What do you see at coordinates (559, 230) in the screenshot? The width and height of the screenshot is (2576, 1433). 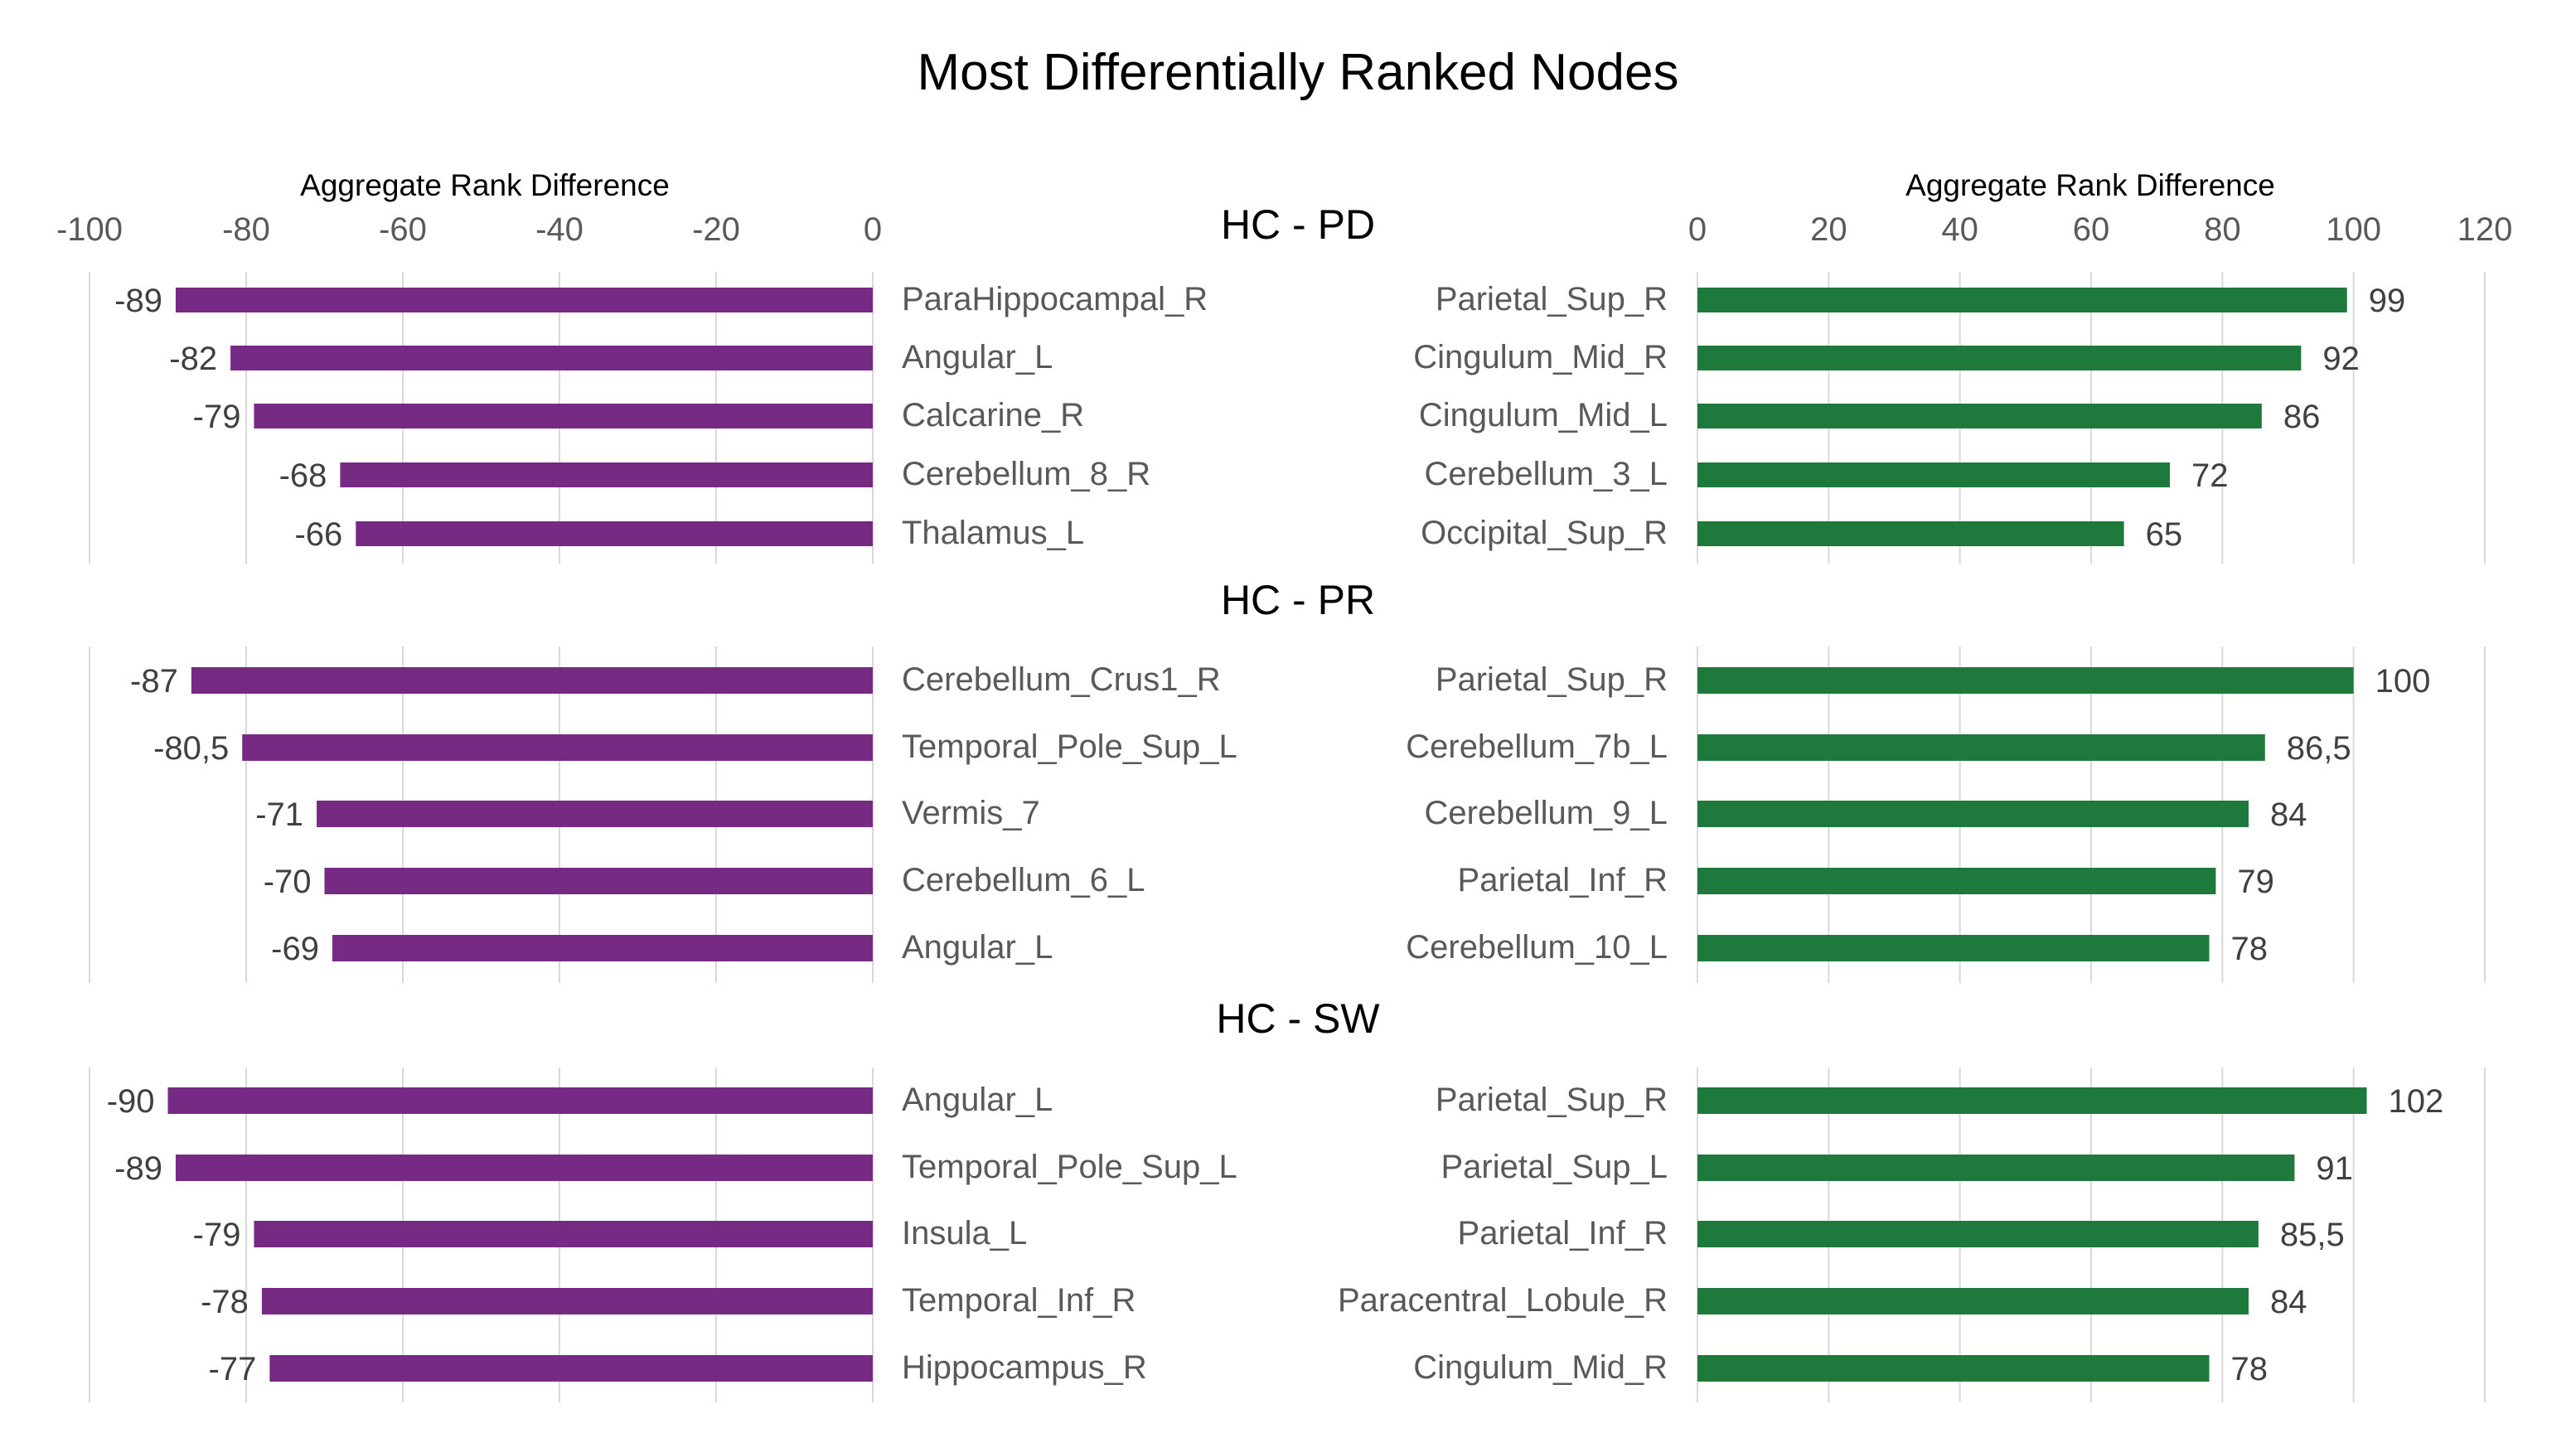 I see `left-tick-label: -40` at bounding box center [559, 230].